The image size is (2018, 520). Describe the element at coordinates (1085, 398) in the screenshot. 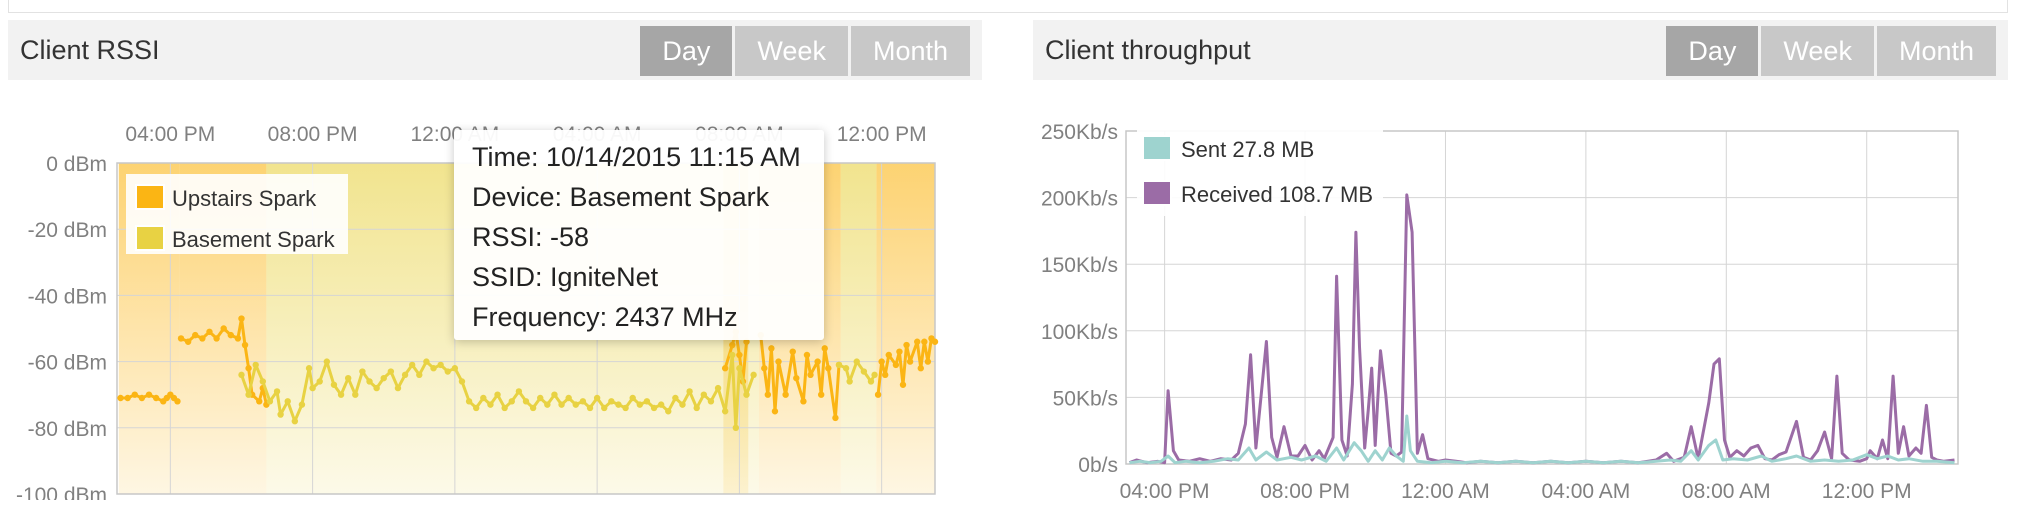

I see `throughput-y-tick-label: 50Kb/s` at that location.